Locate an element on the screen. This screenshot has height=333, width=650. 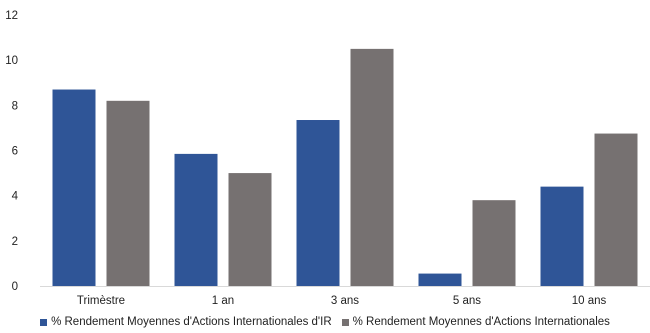
y-tick-label: 2 is located at coordinates (15, 242).